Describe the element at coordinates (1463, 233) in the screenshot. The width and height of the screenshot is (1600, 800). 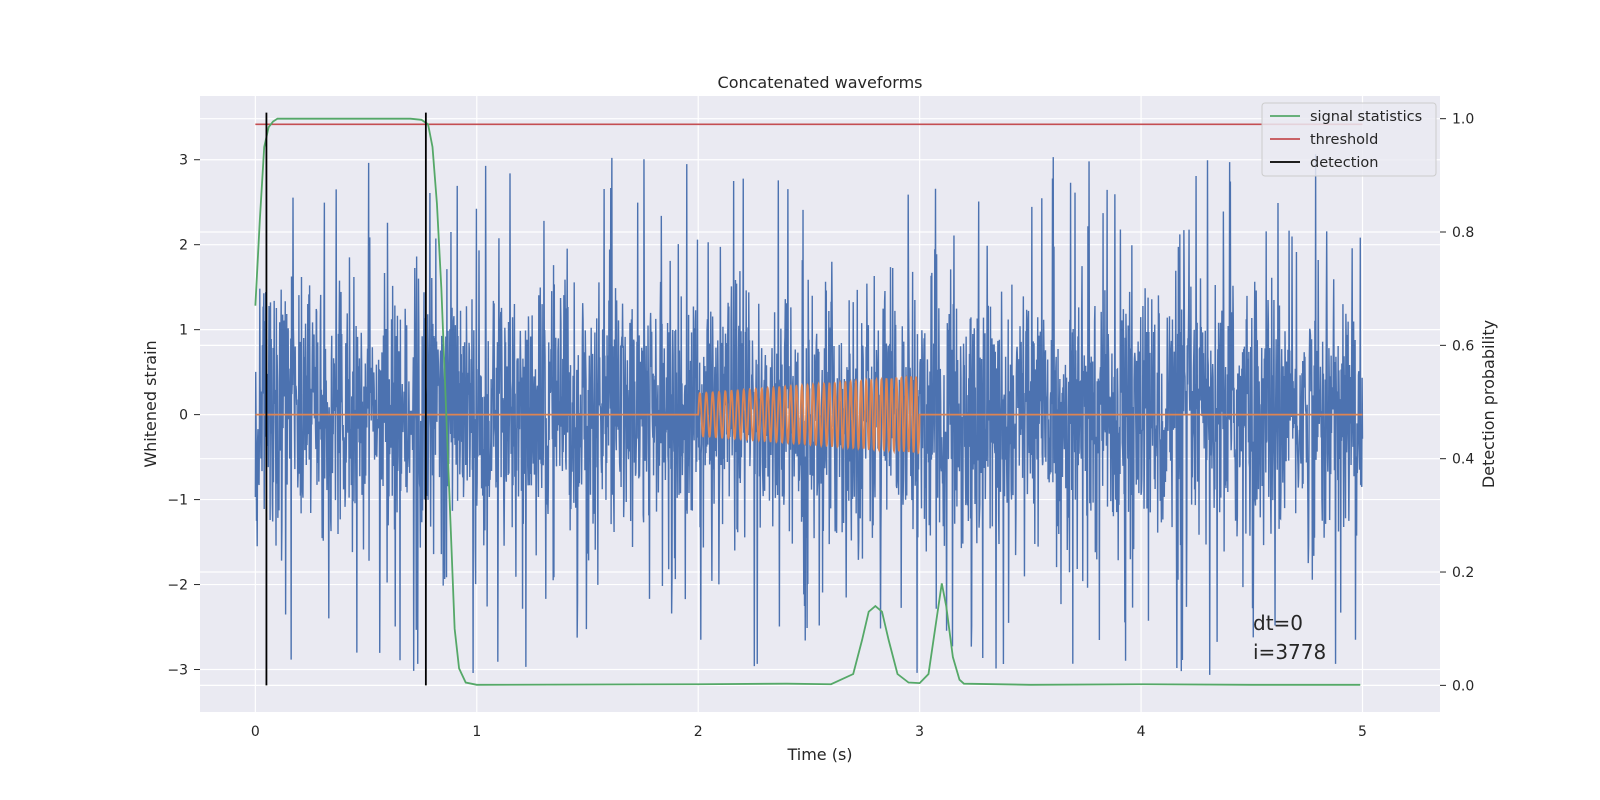
I see `y-right-tick-label-4: 0.8` at that location.